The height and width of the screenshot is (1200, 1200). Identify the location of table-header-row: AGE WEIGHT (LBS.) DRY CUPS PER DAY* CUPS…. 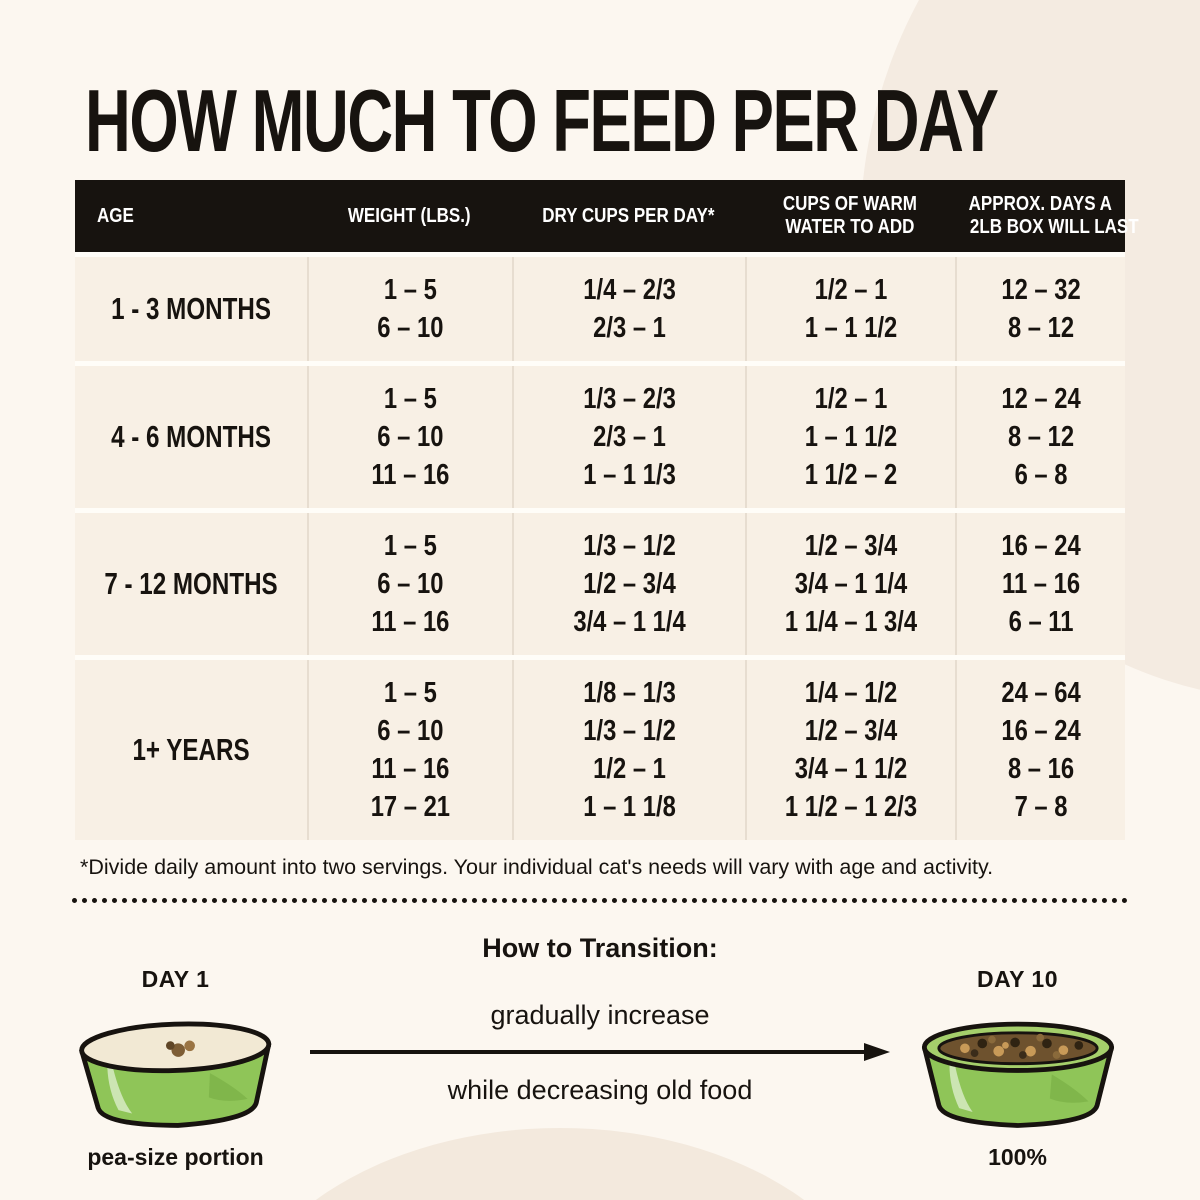
(607, 216).